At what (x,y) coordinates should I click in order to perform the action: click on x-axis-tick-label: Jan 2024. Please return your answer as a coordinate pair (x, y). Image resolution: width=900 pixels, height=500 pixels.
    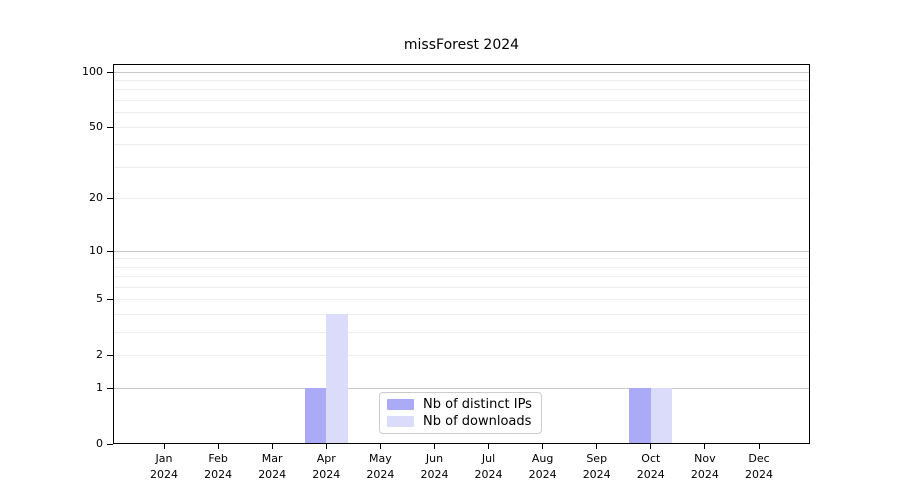
    Looking at the image, I should click on (164, 466).